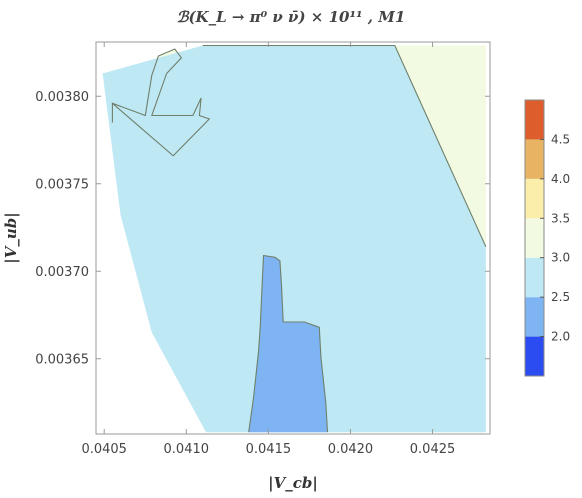  Describe the element at coordinates (560, 139) in the screenshot. I see `colorbar-tick-label: 4.5` at that location.